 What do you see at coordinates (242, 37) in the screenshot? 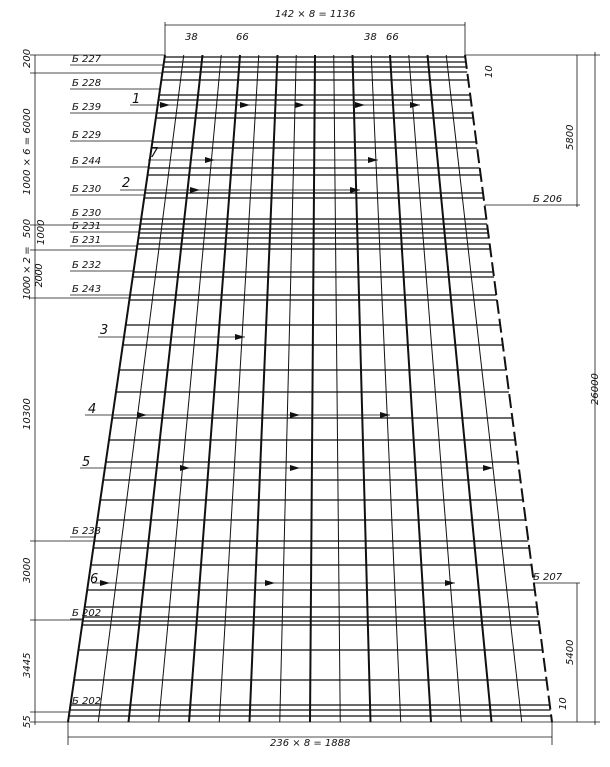
I see `top-dim-66-left: 66` at bounding box center [242, 37].